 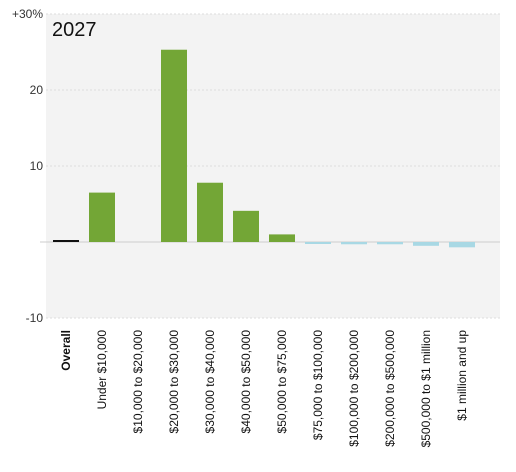 I want to click on x-category-label: $500,000 to $1 million, so click(x=426, y=388).